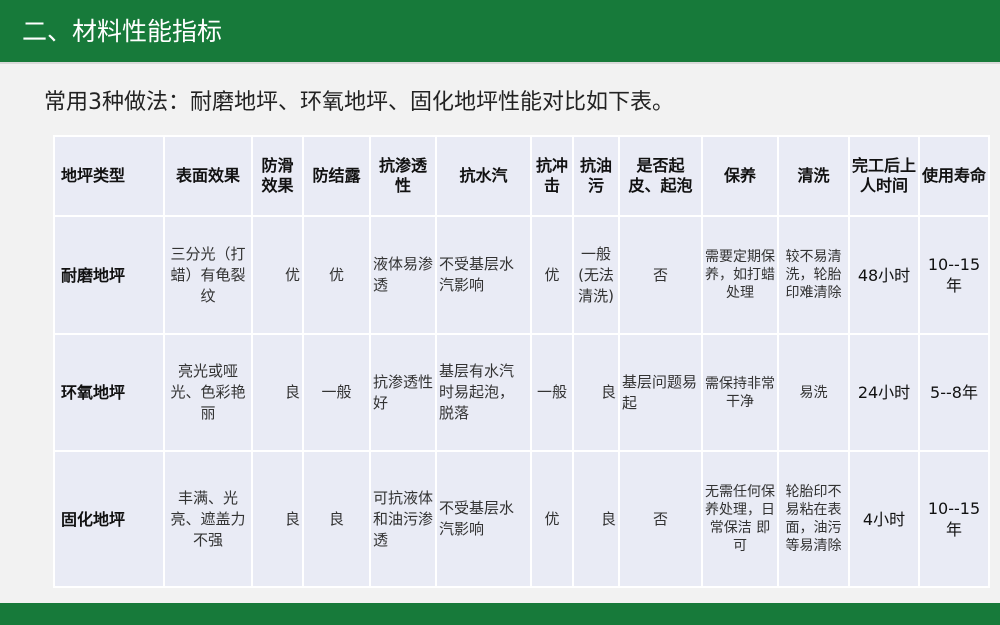 This screenshot has height=625, width=1000. What do you see at coordinates (277, 176) in the screenshot?
I see `column-header: 防滑效果` at bounding box center [277, 176].